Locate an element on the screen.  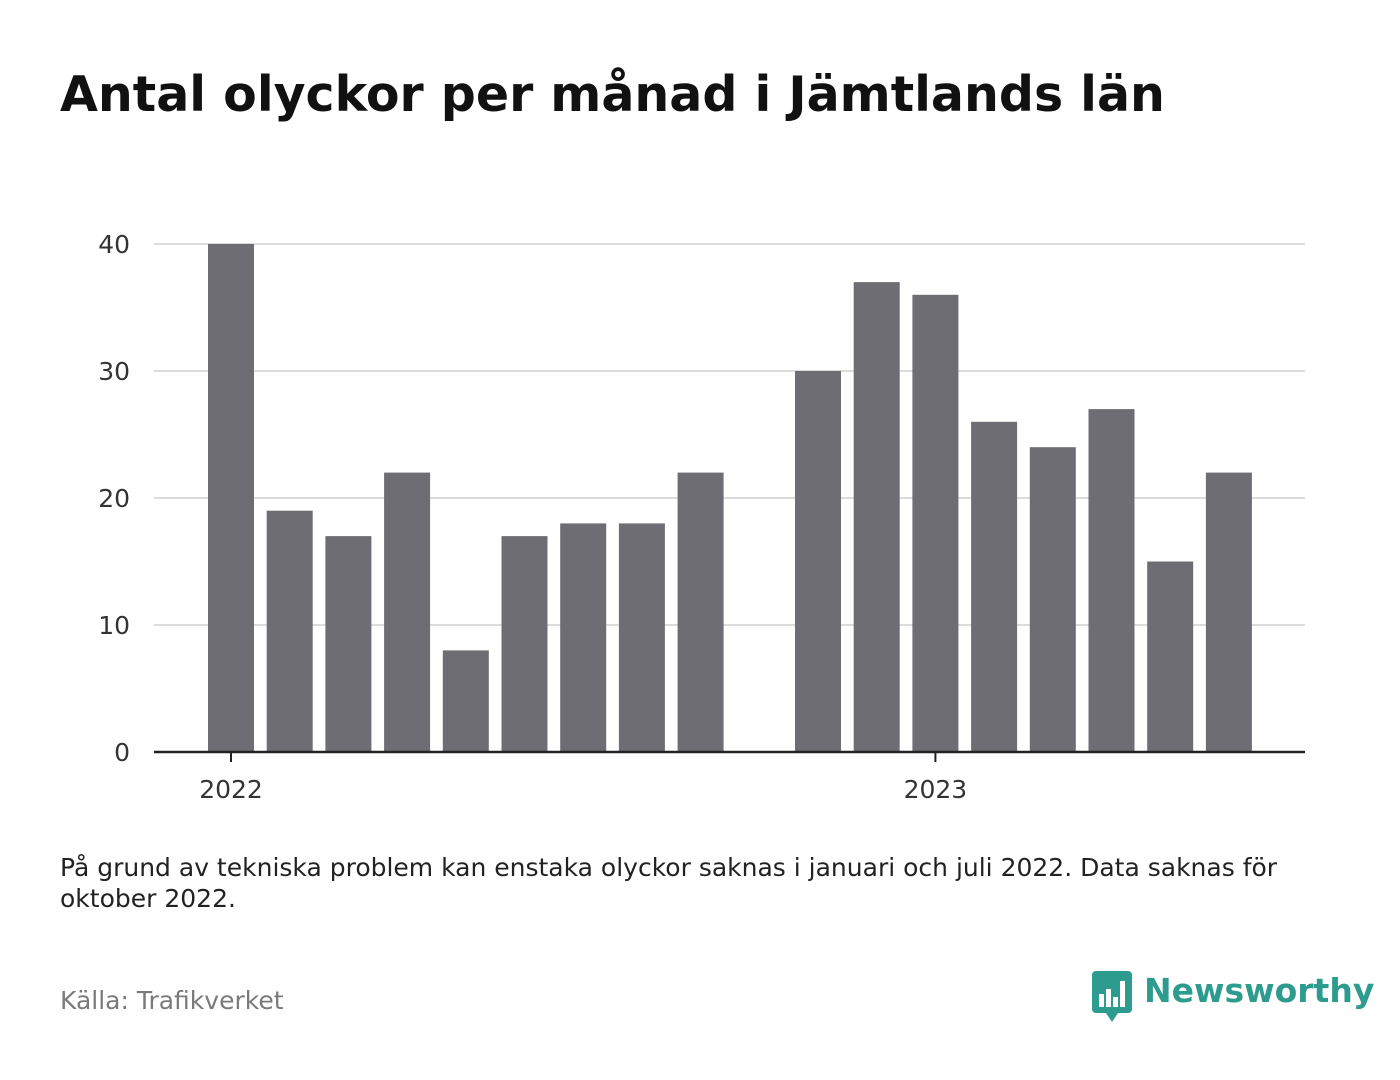
y-axis-ticks: 0 10 20 30 40 is located at coordinates (114, 498).